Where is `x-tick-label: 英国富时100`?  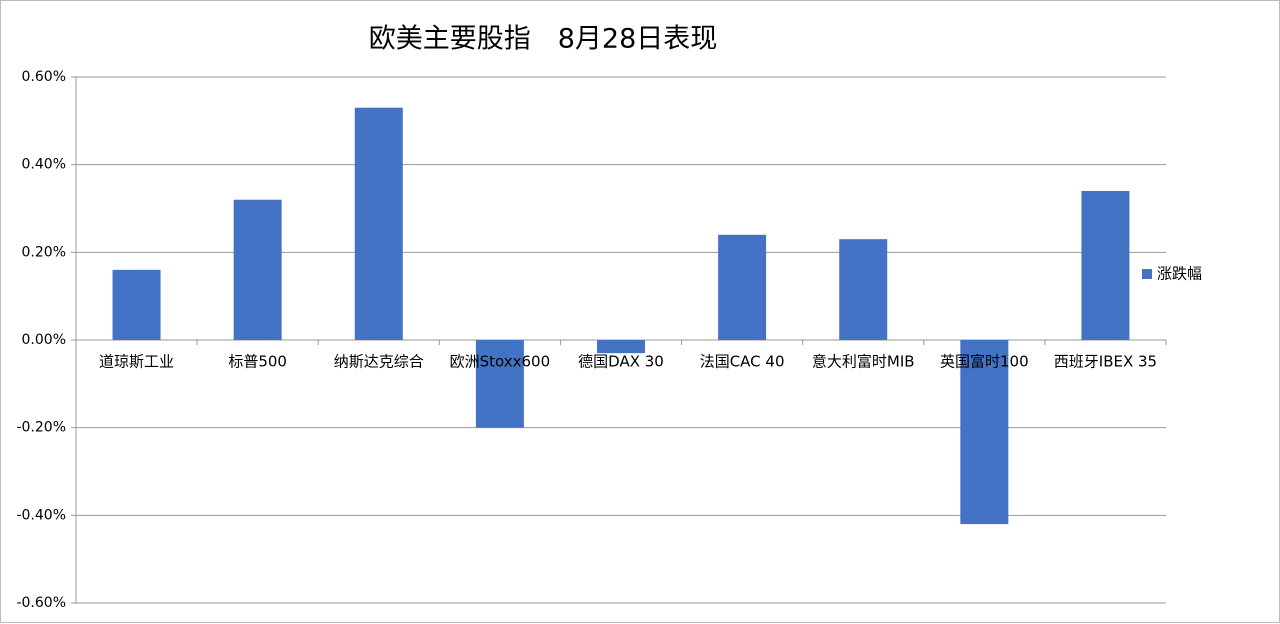 x-tick-label: 英国富时100 is located at coordinates (984, 362).